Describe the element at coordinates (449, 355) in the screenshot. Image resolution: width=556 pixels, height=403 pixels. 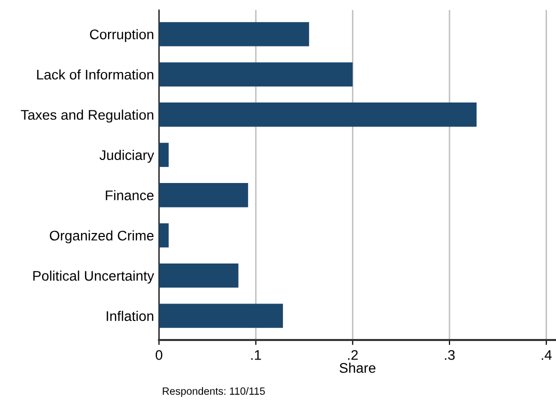
I see `x-tick-label: .3` at that location.